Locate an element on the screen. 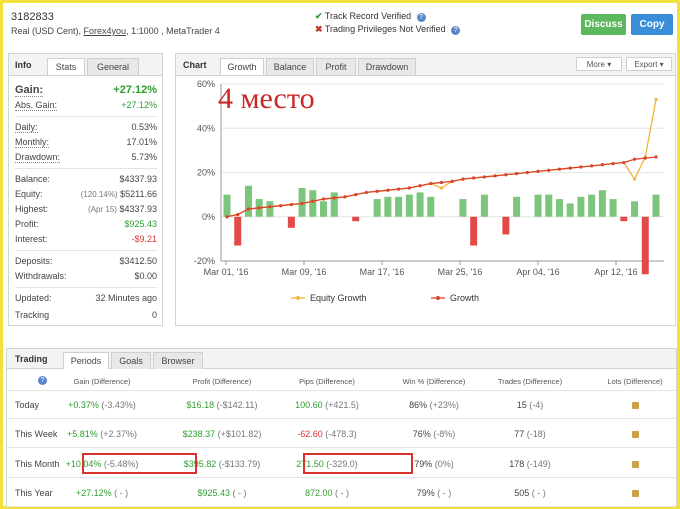  export-label: Export is located at coordinates (646, 64).